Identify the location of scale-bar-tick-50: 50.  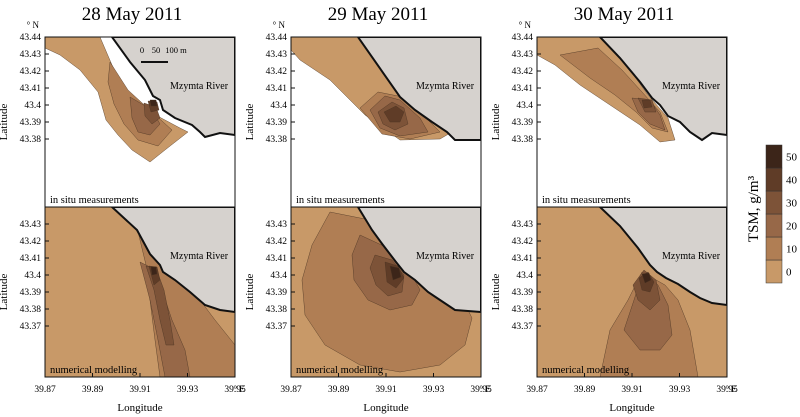
(156, 50).